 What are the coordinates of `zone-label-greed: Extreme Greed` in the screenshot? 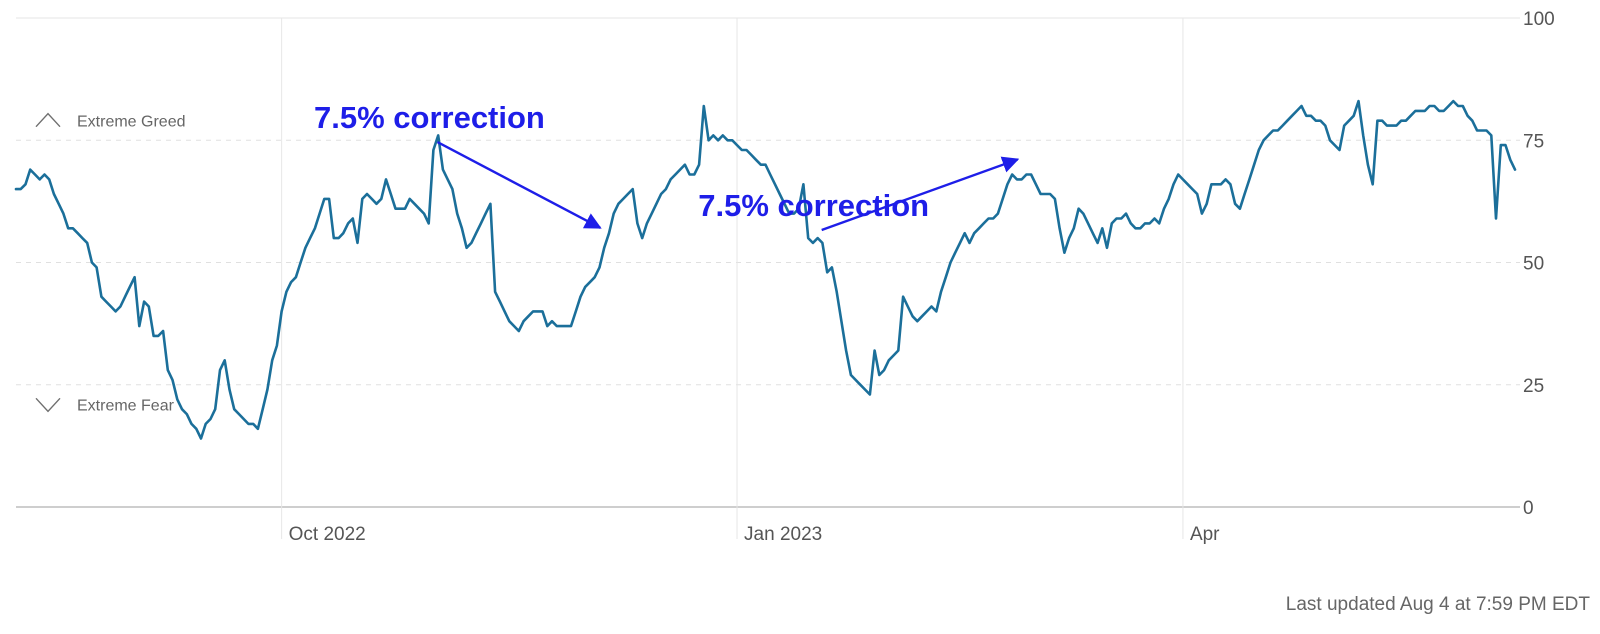 It's located at (131, 122).